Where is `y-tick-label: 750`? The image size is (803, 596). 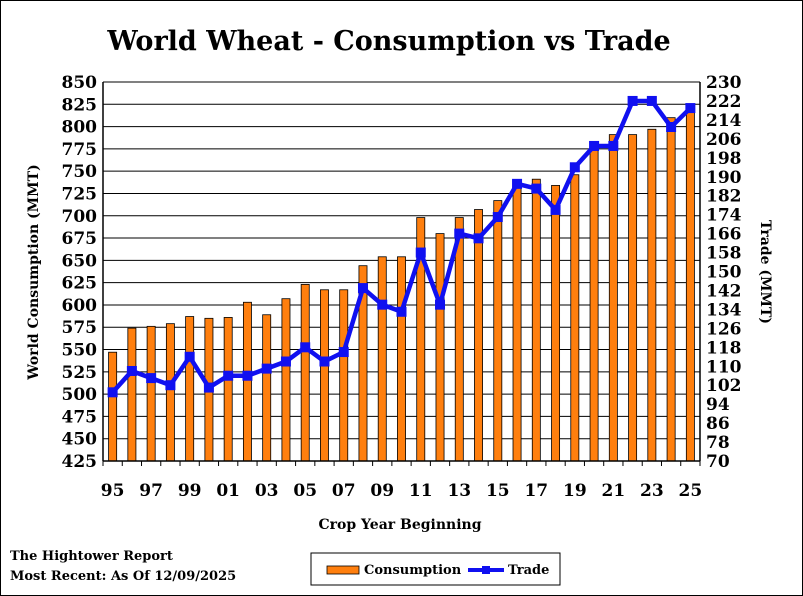
y-tick-label: 750 is located at coordinates (80, 172).